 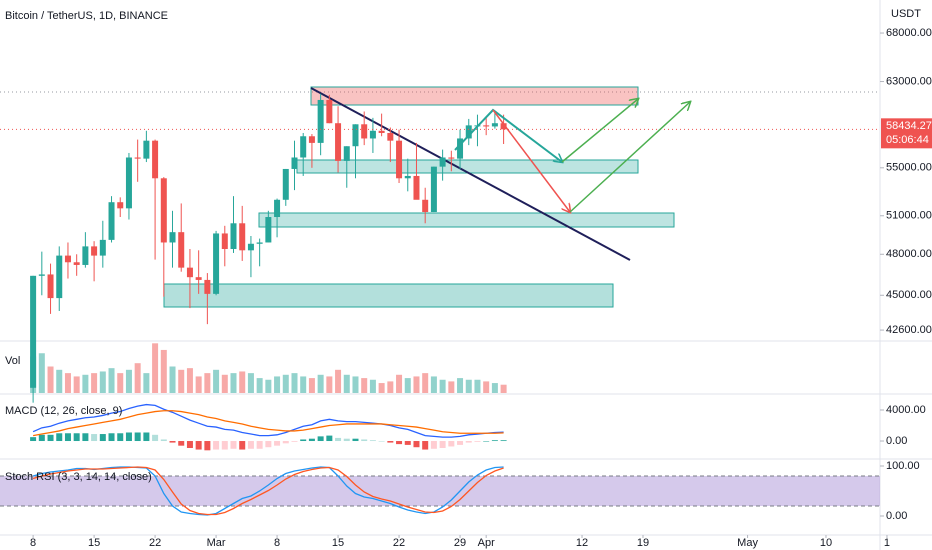 What do you see at coordinates (94, 543) in the screenshot?
I see `x-tick-label: 15` at bounding box center [94, 543].